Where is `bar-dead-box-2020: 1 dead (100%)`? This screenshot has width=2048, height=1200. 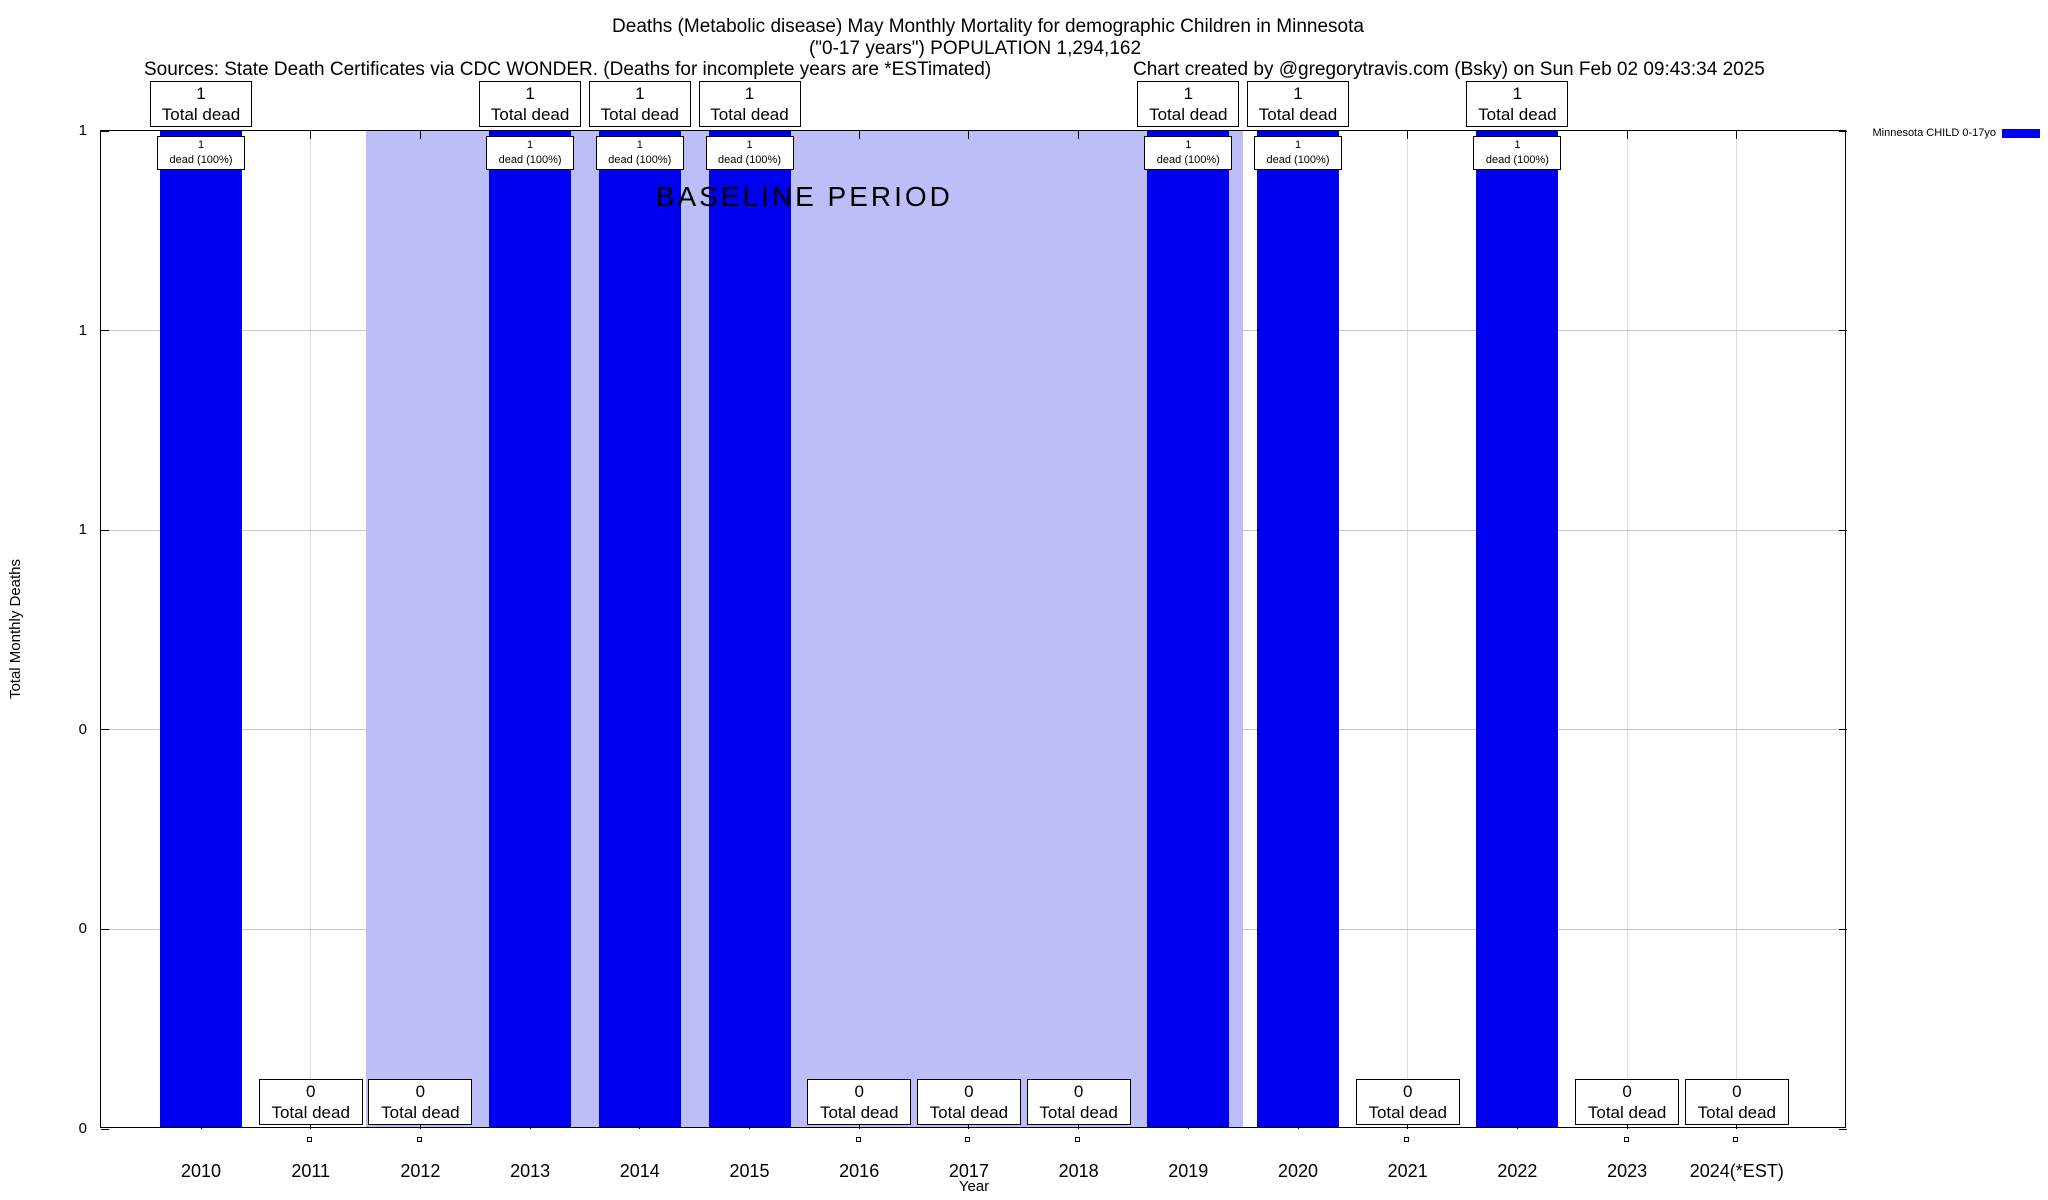
bar-dead-box-2020: 1 dead (100%) is located at coordinates (1298, 153).